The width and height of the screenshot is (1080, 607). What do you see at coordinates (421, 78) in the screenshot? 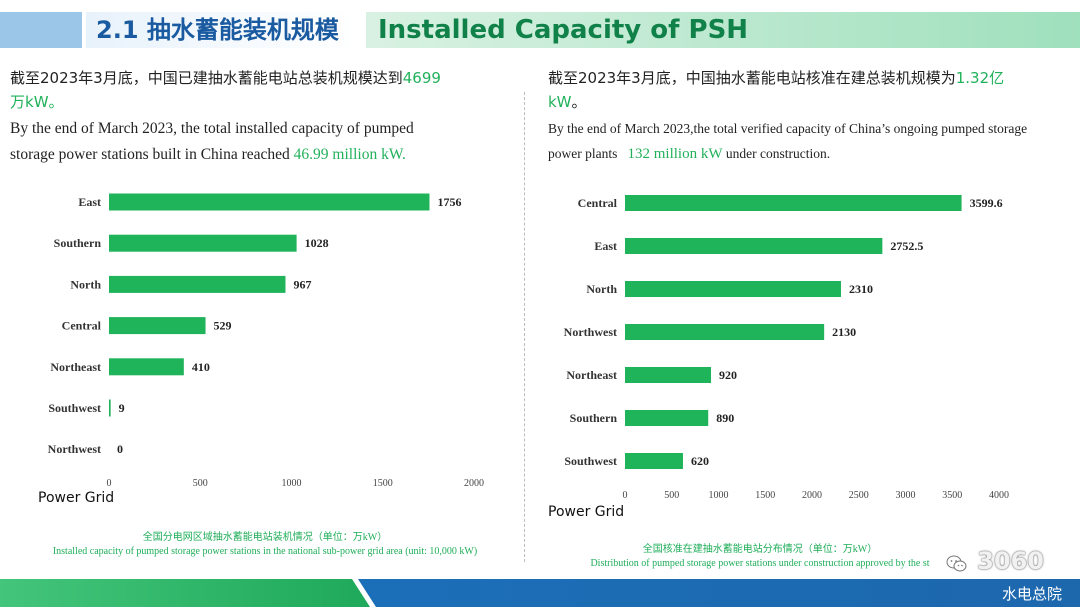
I see `left-zh-highlight: 4699` at bounding box center [421, 78].